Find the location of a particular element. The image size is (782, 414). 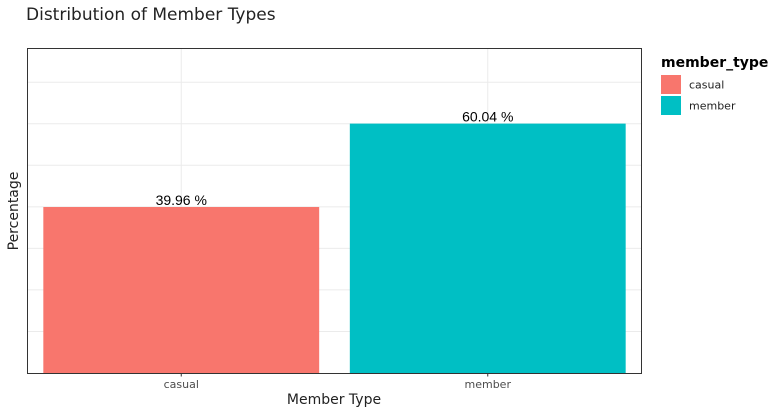

data-label-member: 60.04 % is located at coordinates (487, 117).